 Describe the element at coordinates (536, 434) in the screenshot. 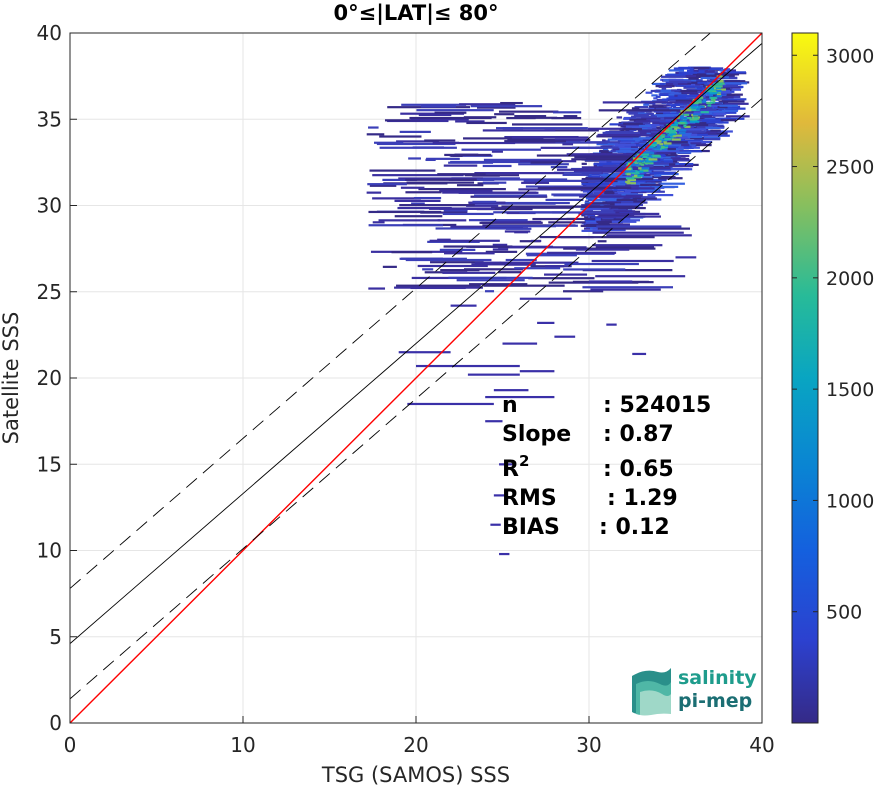

I see `stat-slope-label: Slope` at that location.